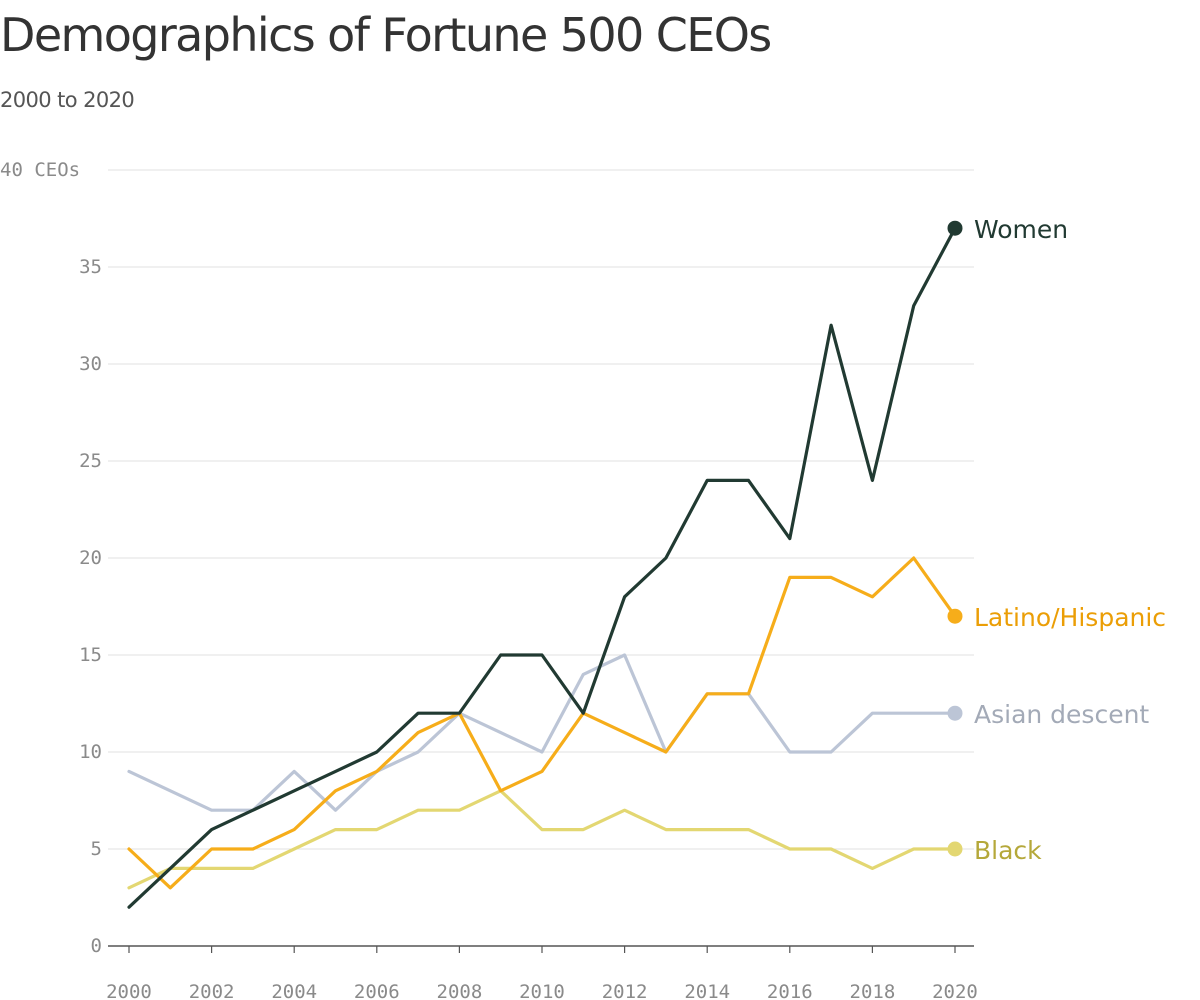 The image size is (1200, 1000). Describe the element at coordinates (90, 558) in the screenshot. I see `y-tick-label: 20` at that location.